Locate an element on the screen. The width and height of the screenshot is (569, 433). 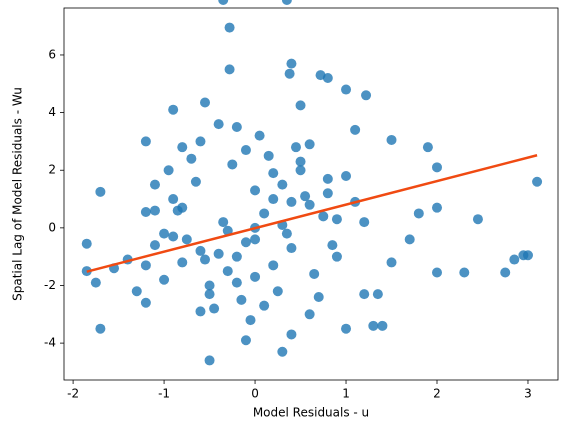
y-tick-label: 0 is located at coordinates (52, 227).